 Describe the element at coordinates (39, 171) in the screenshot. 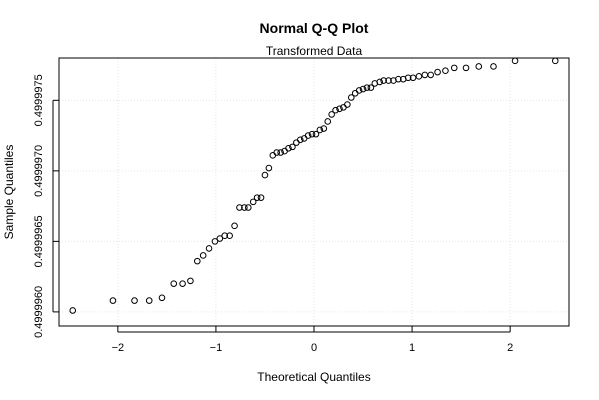

I see `y-tick-label: 0.4999970` at that location.